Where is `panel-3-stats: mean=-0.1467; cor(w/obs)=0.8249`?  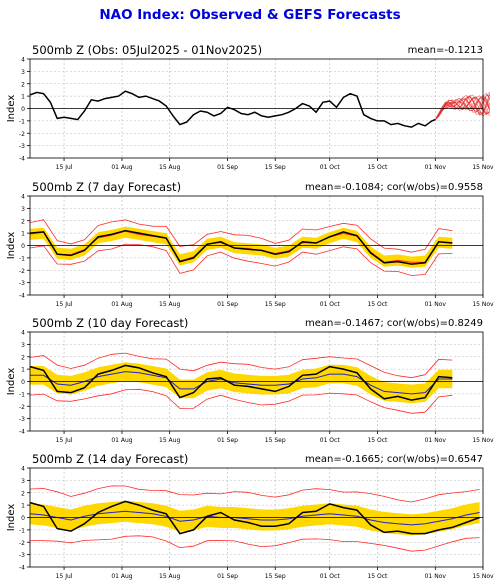
panel-3-stats: mean=-0.1467; cor(w/obs)=0.8249 is located at coordinates (393, 323).